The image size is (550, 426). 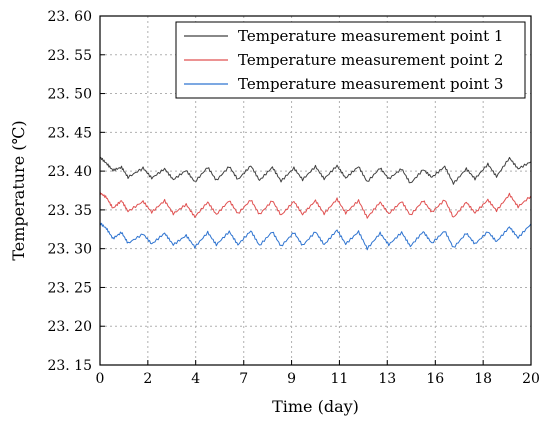 What do you see at coordinates (370, 36) in the screenshot?
I see `legend-label-1: Temperature measurement point 1` at bounding box center [370, 36].